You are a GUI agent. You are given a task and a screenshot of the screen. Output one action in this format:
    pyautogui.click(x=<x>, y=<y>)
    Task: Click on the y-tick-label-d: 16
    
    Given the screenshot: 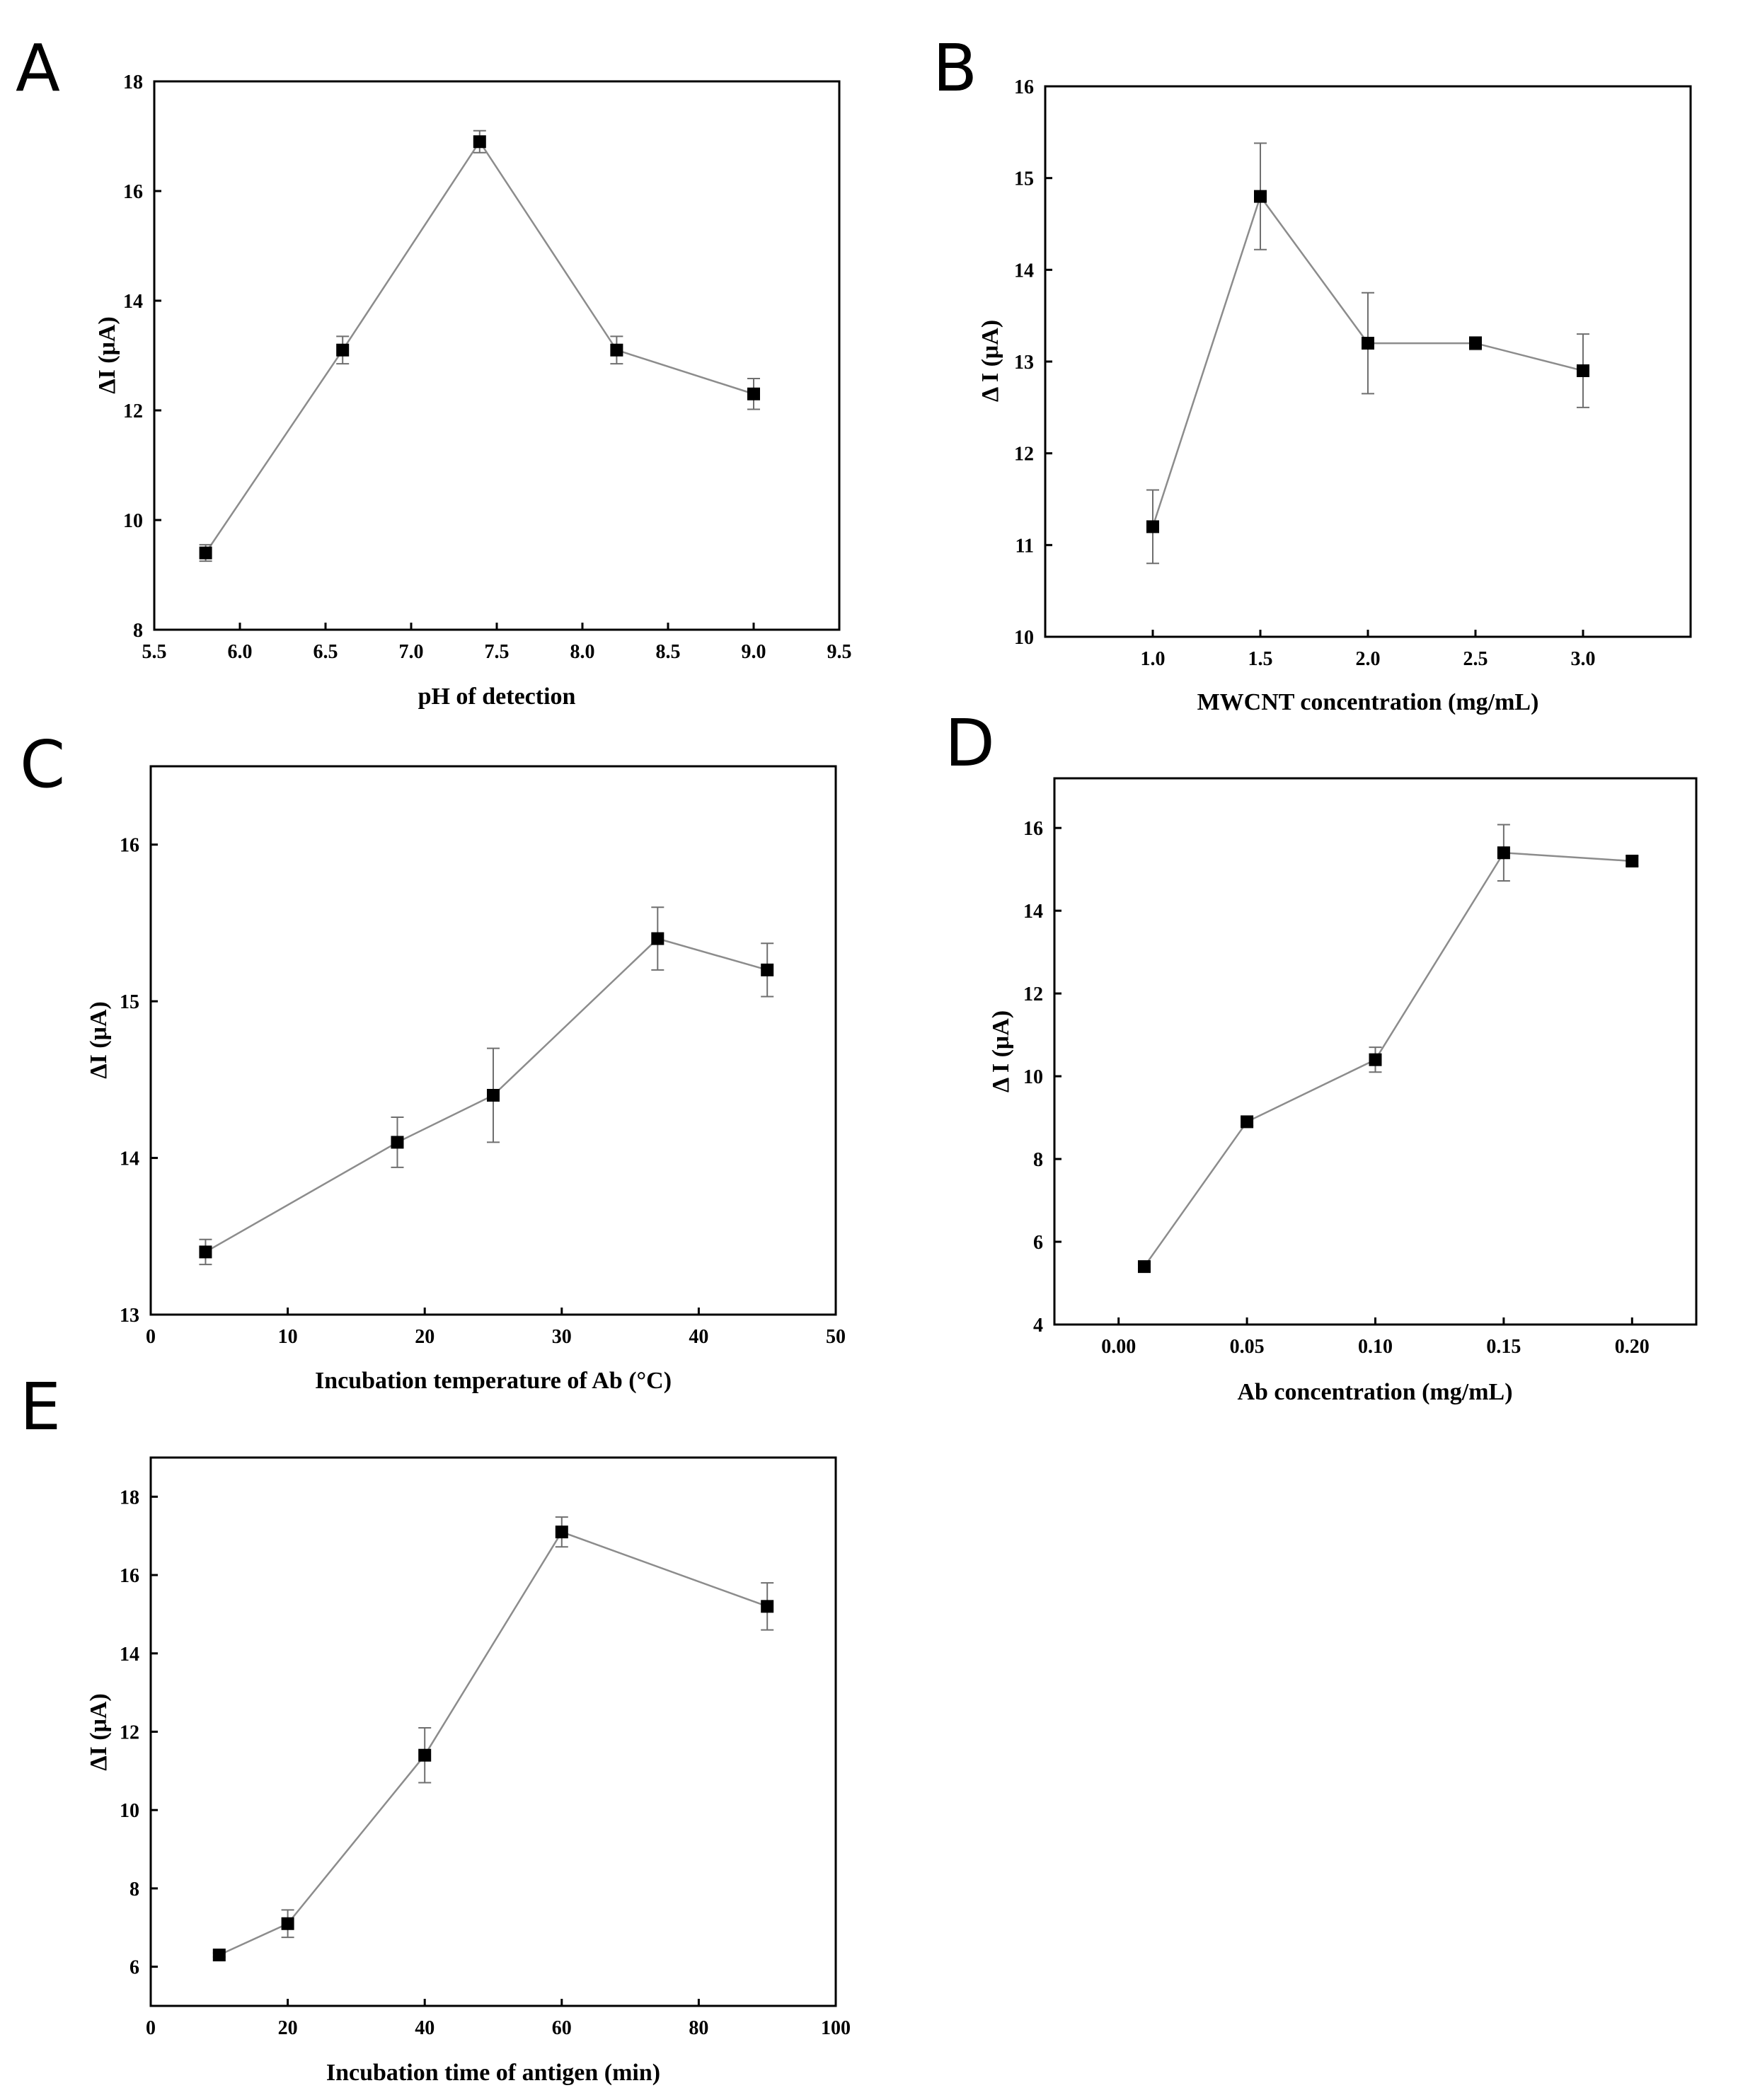 What is the action you would take?
    pyautogui.click(x=1033, y=829)
    